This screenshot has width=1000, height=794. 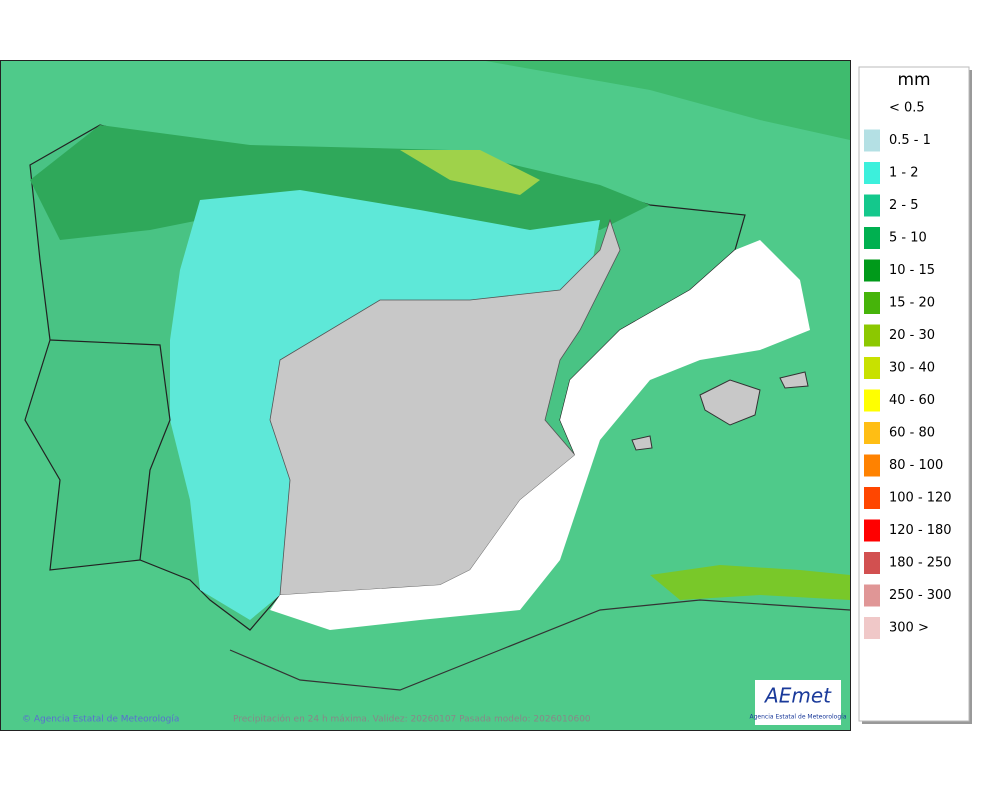 I want to click on legend-label: 40 - 60, so click(x=912, y=400).